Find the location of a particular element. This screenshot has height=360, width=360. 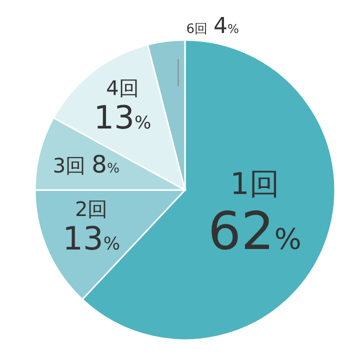

data-label: 8% is located at coordinates (106, 164).